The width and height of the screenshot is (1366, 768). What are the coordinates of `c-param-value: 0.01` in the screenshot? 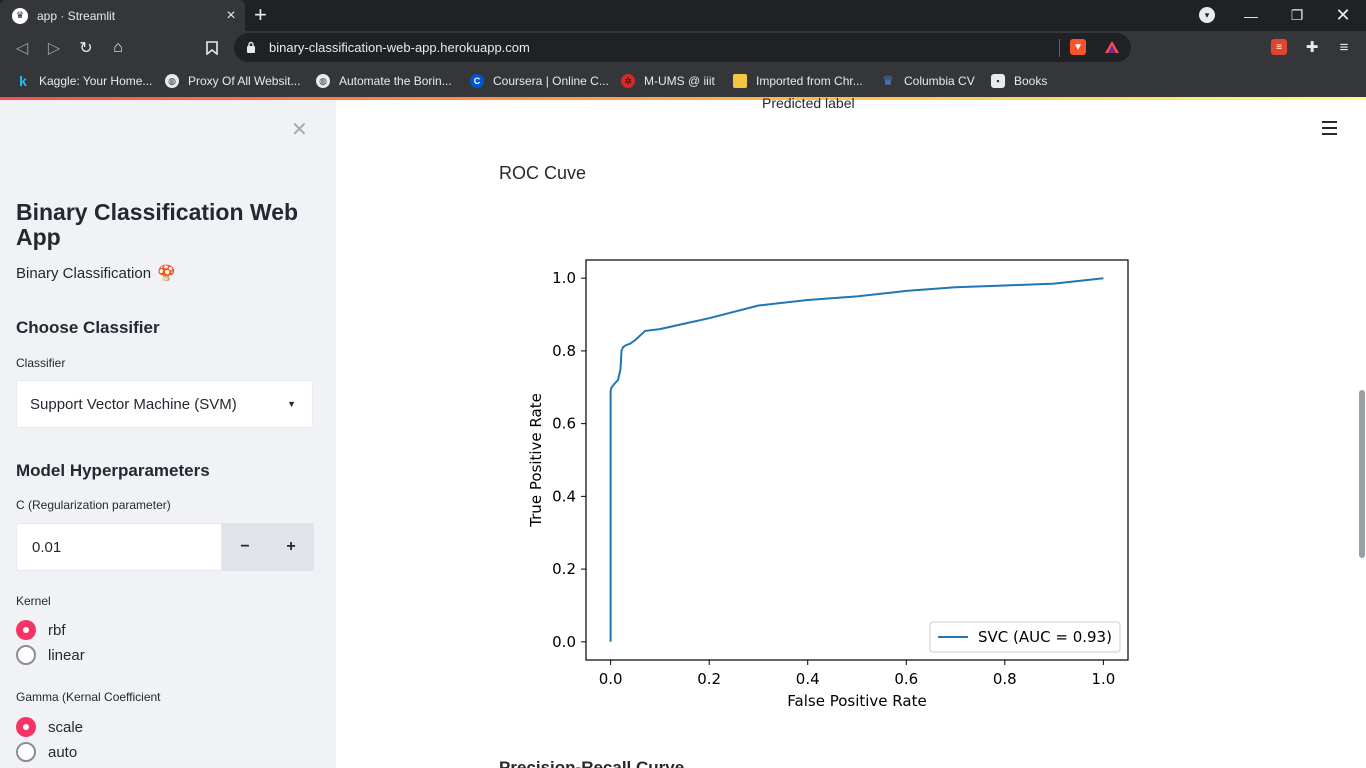 It's located at (47, 547).